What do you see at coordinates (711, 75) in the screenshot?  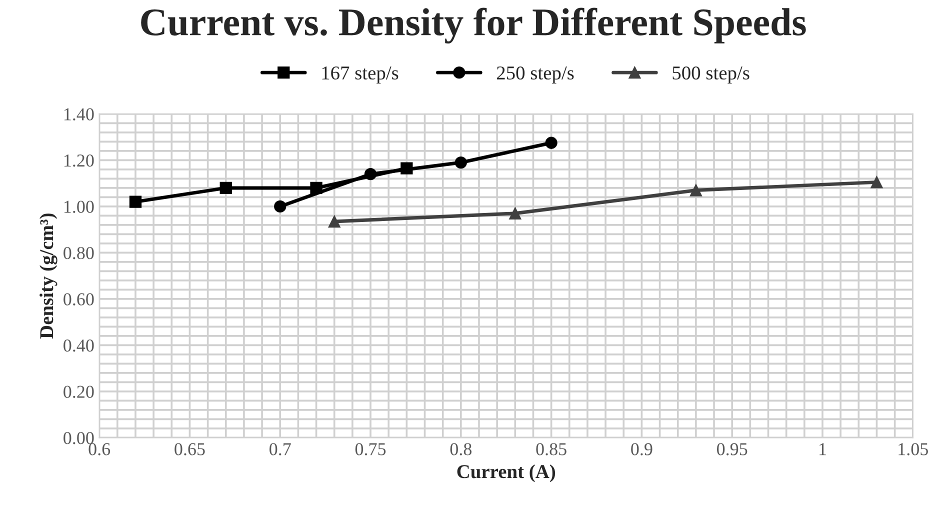 I see `legend-label: 500 step/s` at bounding box center [711, 75].